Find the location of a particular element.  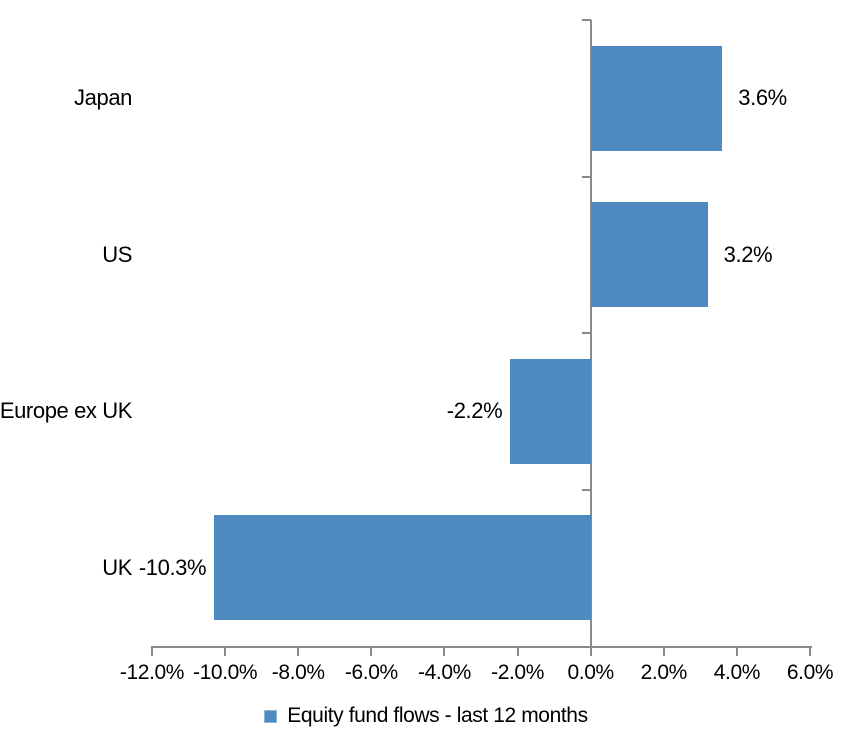

bar-europe-ex-uk is located at coordinates (550, 411).